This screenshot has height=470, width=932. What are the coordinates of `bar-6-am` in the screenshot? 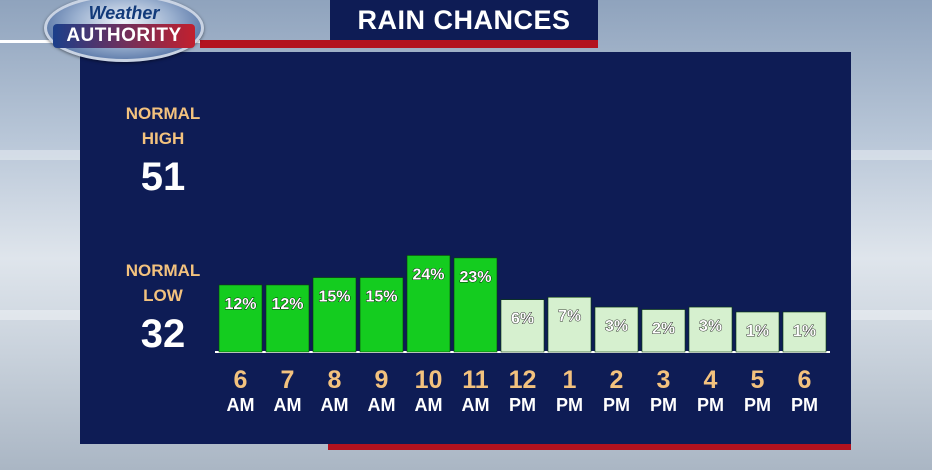 It's located at (240, 318).